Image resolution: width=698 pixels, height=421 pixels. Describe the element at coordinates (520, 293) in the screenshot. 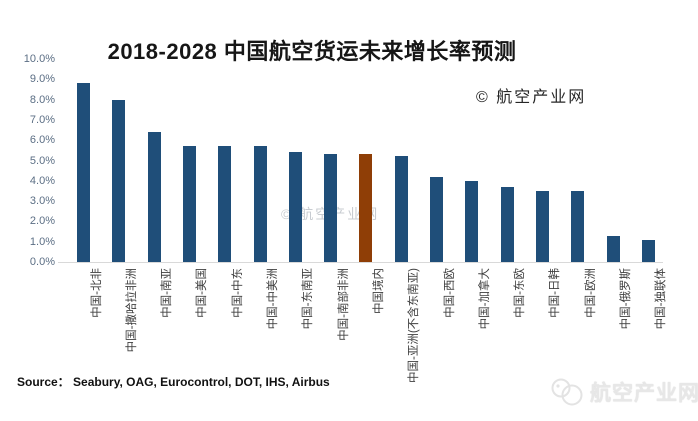

I see `x-tick-label: 中国-东欧` at that location.